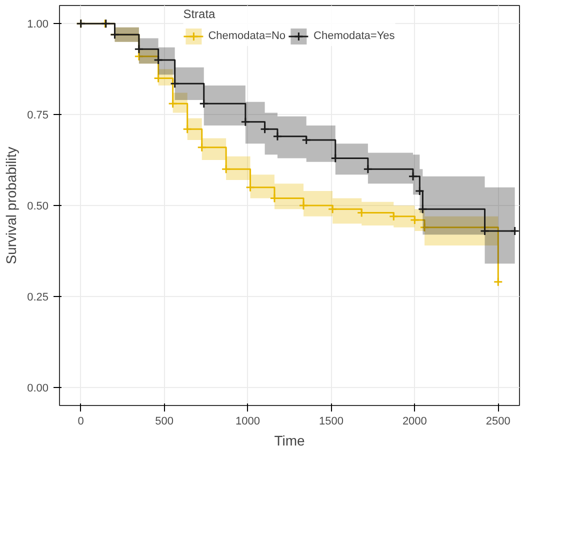 The height and width of the screenshot is (547, 570). I want to click on x-tick-label: 2000, so click(414, 422).